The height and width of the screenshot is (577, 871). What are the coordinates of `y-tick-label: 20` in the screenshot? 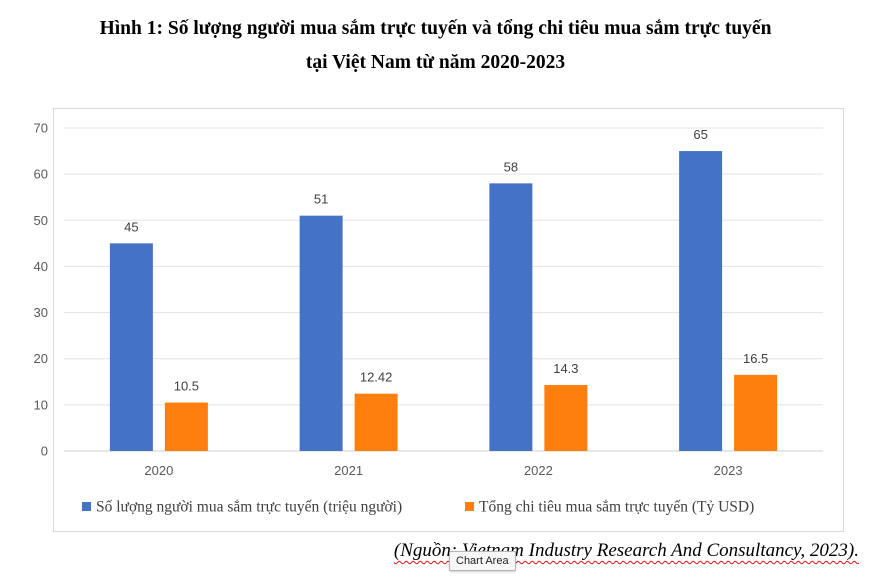 It's located at (41, 358).